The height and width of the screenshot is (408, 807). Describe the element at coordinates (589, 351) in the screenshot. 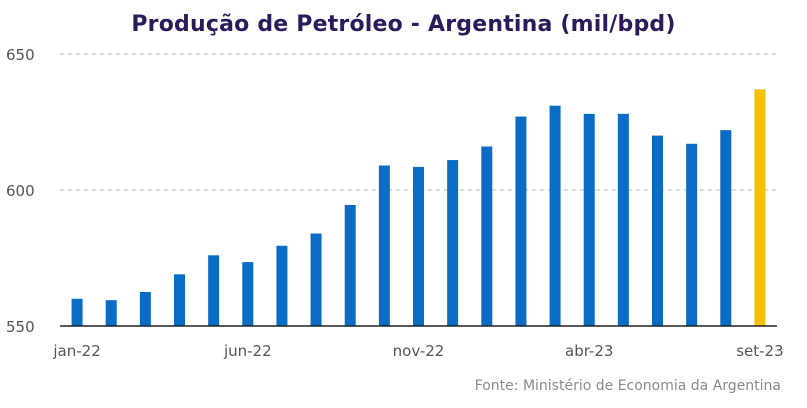

I see `x-tick-label: abr-23` at that location.